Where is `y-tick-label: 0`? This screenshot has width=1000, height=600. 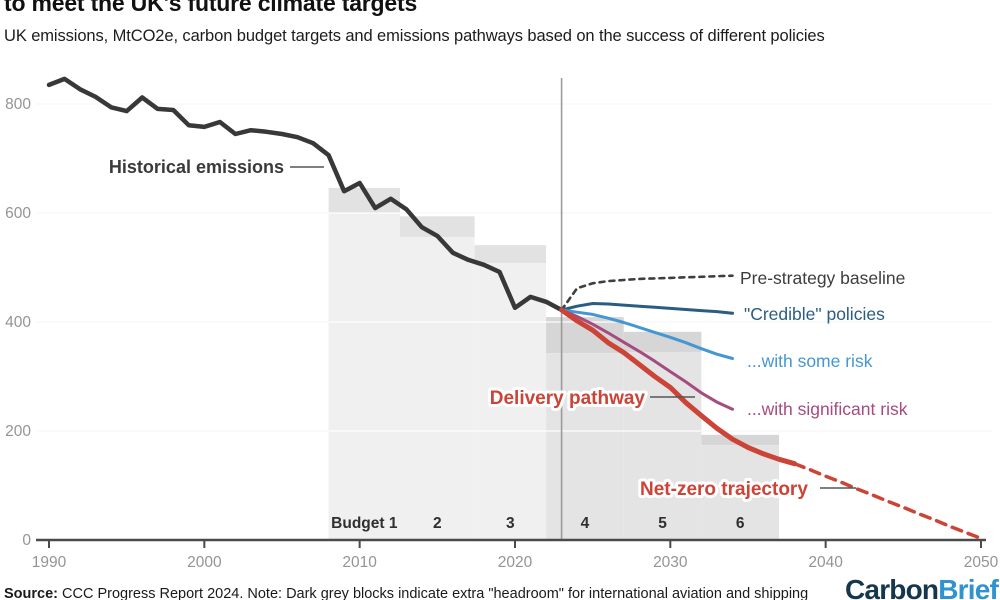
y-tick-label: 0 is located at coordinates (26, 540).